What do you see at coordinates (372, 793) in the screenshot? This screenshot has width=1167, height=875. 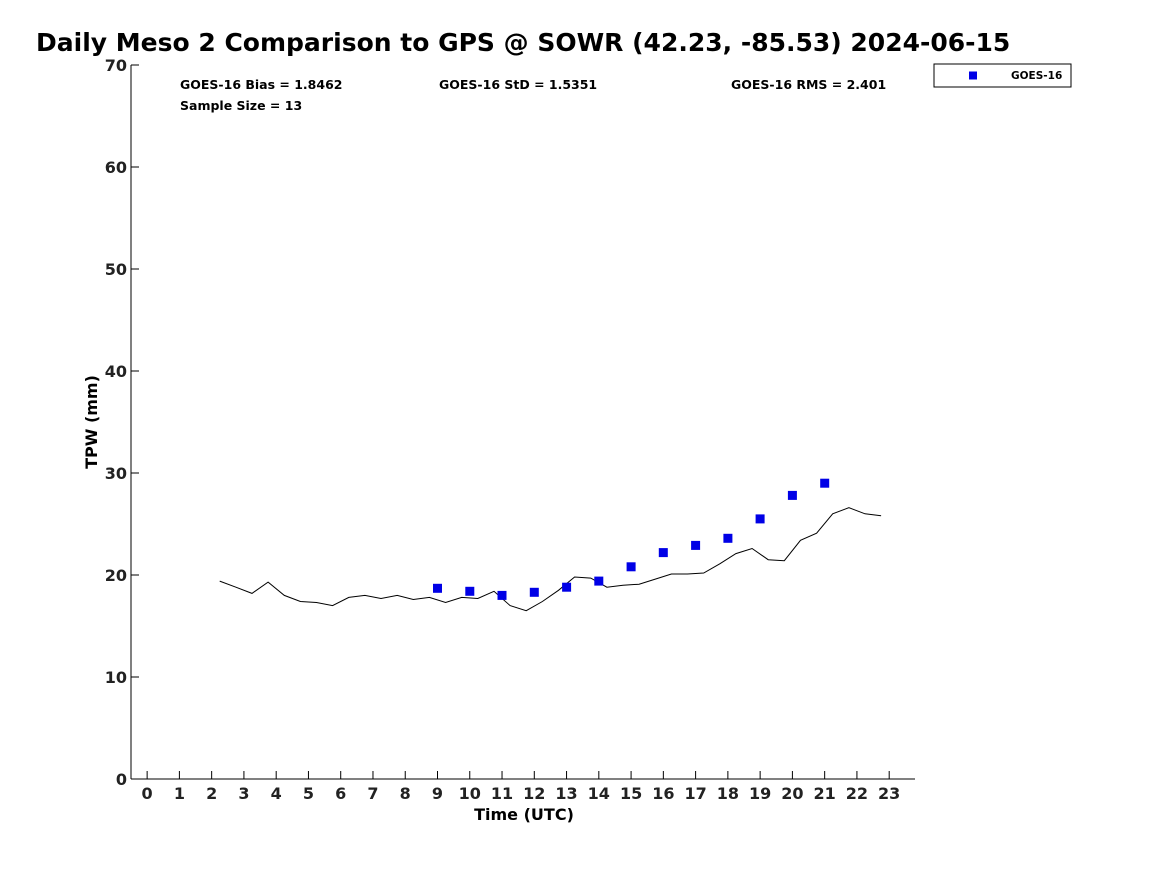 I see `x-tick-label: 7` at bounding box center [372, 793].